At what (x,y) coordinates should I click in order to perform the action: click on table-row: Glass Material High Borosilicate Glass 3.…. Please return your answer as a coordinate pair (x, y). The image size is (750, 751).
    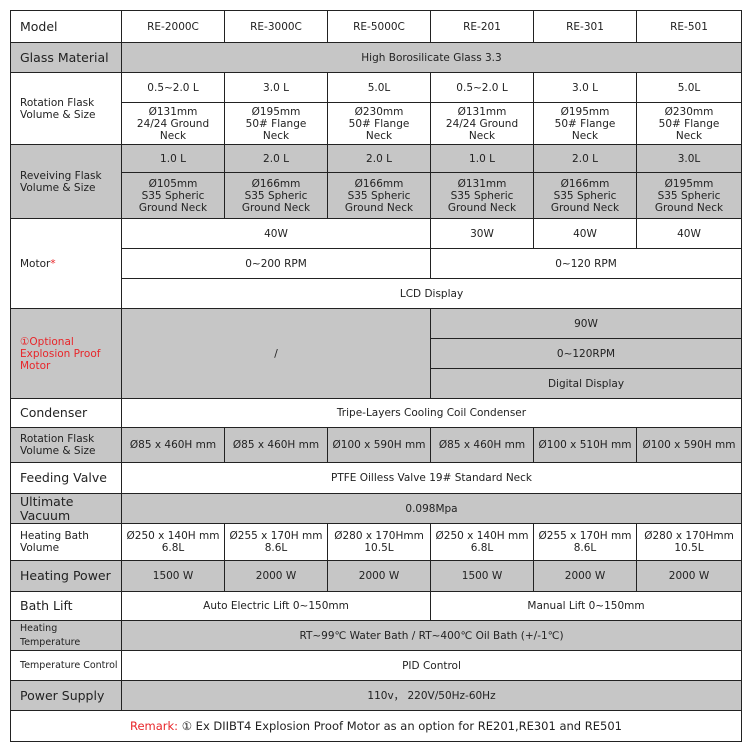
    Looking at the image, I should click on (376, 57).